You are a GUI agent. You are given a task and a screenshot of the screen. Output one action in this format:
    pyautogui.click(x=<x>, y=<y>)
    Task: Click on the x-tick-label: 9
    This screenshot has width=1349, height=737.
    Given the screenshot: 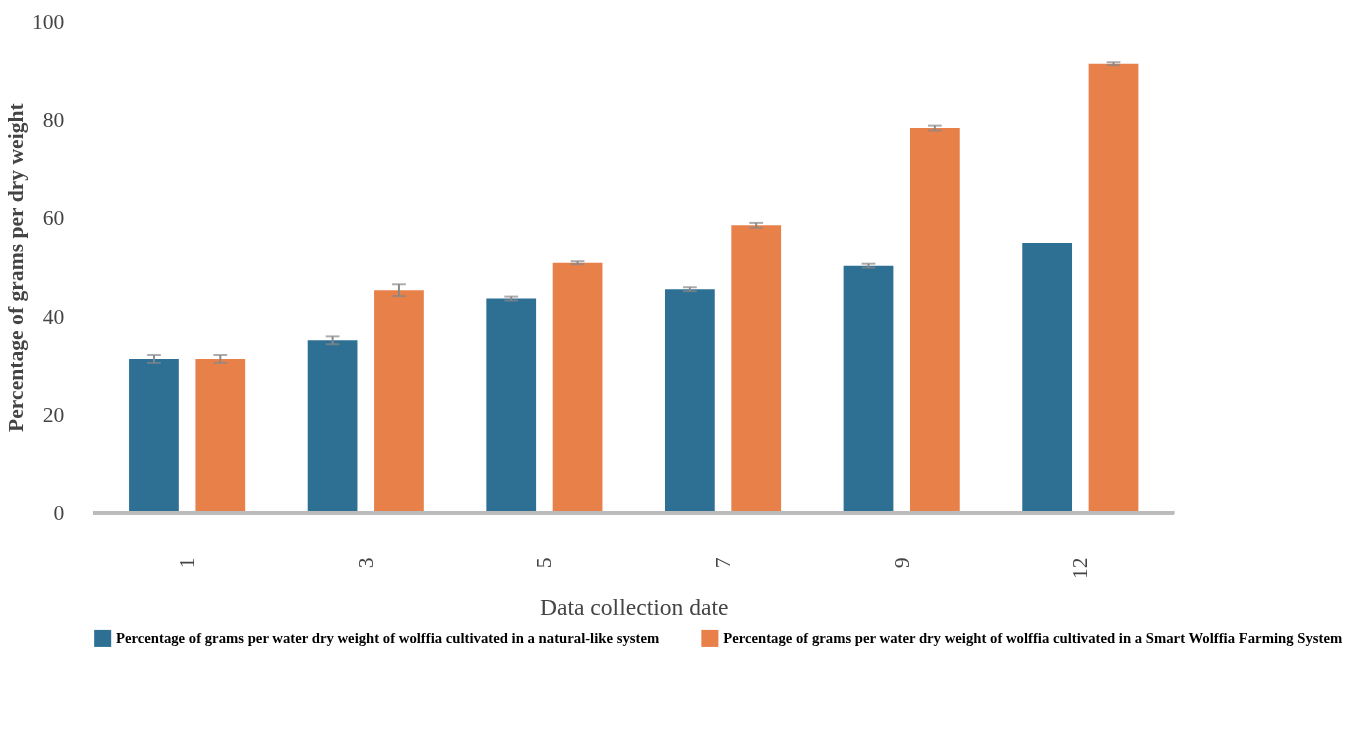 What is the action you would take?
    pyautogui.click(x=901, y=563)
    